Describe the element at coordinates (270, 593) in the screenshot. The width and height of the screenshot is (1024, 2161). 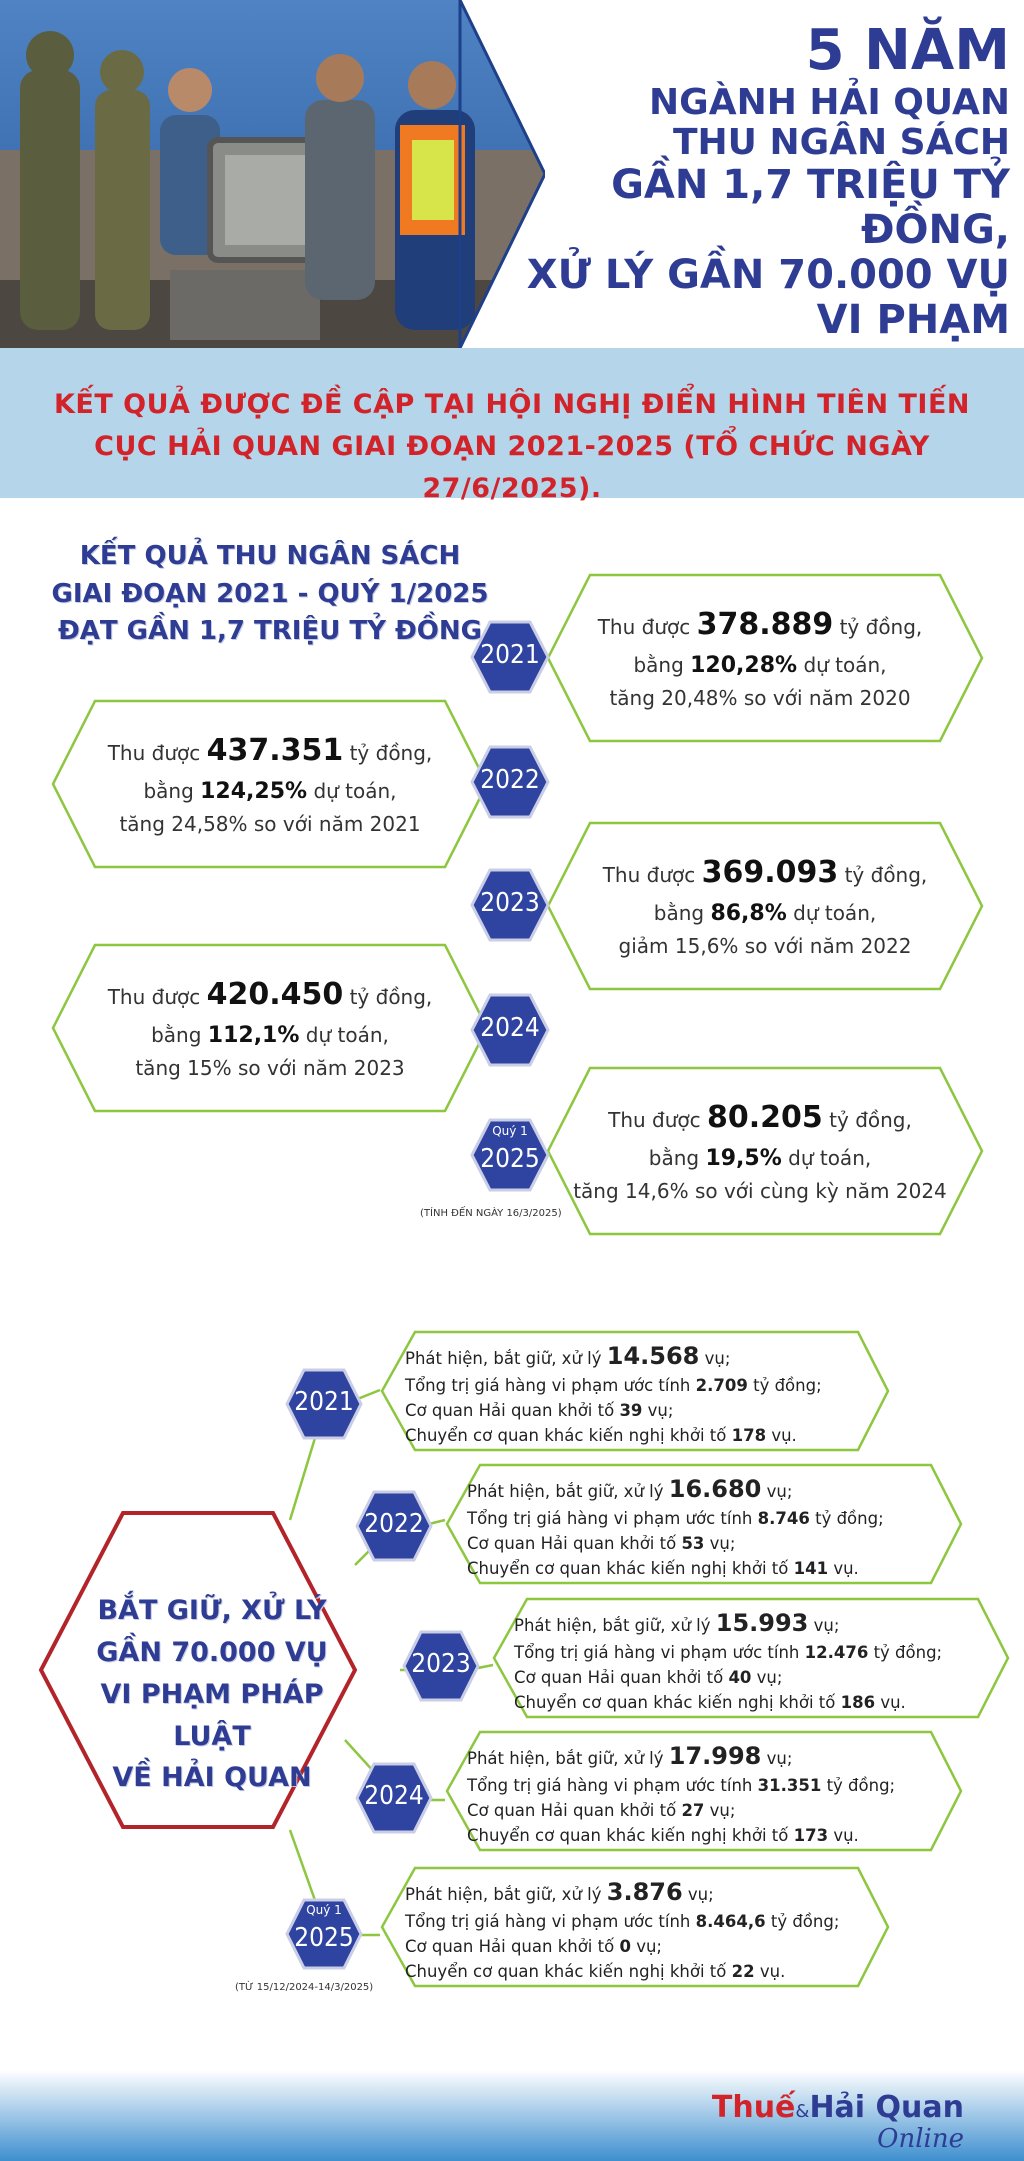
I see `revenue-heading-line-2: GIAI ĐOẠN 2021 - QUÝ 1/2025` at that location.